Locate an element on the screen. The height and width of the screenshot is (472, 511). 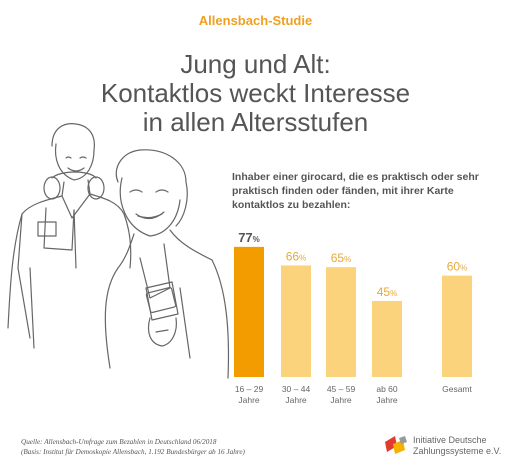
data-label-value-4: 60 is located at coordinates (454, 267).